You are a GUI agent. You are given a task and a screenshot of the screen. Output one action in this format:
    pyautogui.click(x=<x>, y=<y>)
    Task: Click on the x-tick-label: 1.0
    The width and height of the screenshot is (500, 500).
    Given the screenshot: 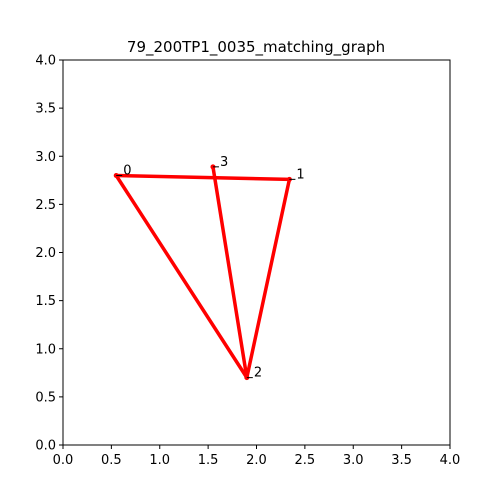 What is the action you would take?
    pyautogui.click(x=159, y=460)
    